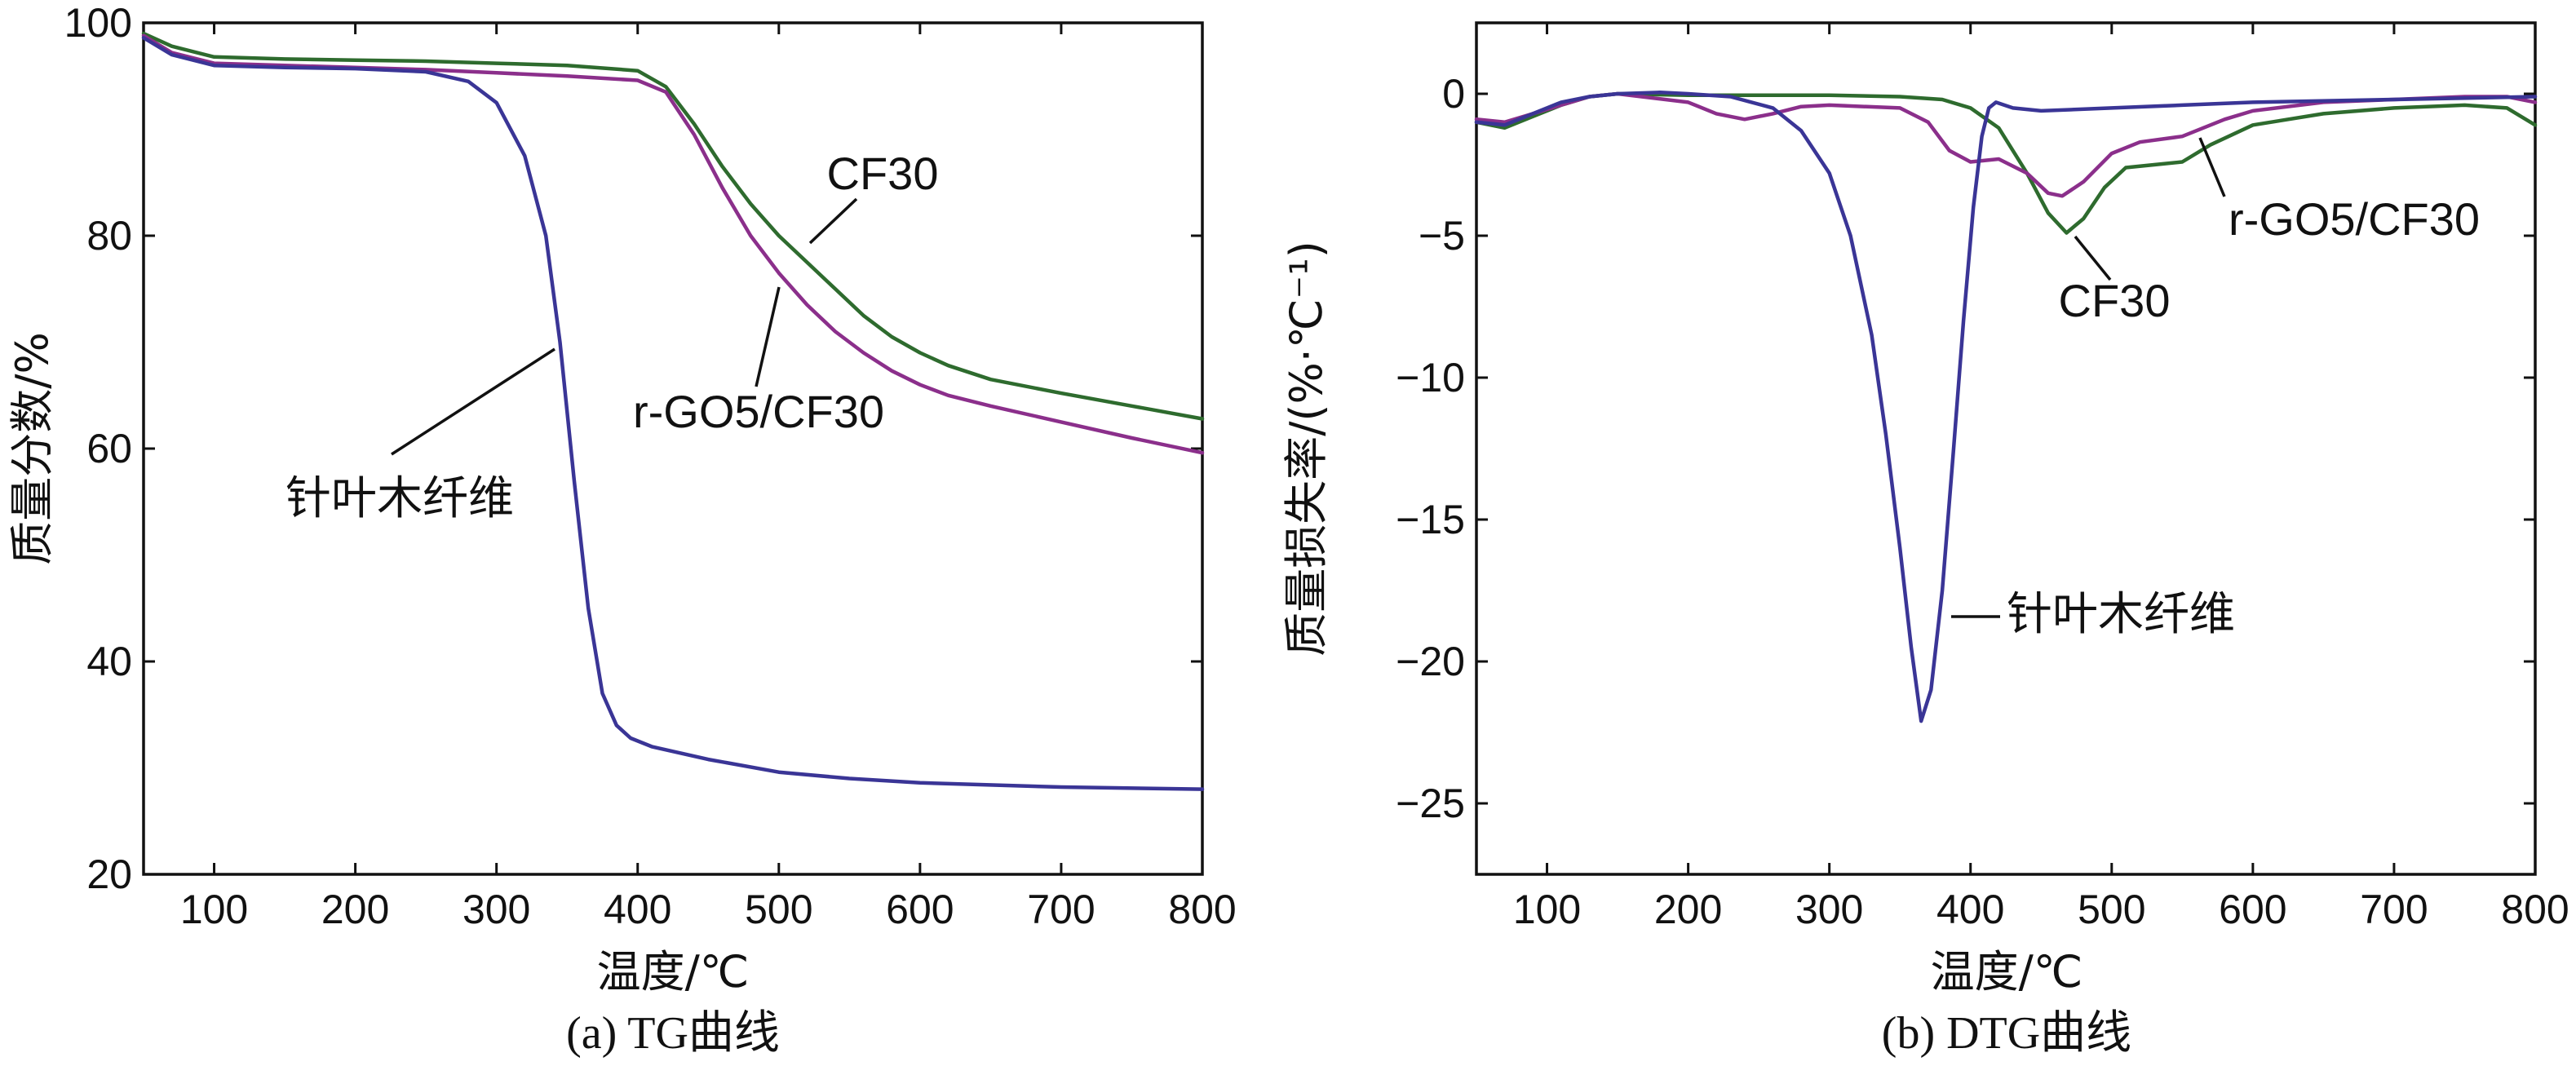 This screenshot has width=2576, height=1066. Describe the element at coordinates (1430, 661) in the screenshot. I see `dtg-y-tick-label: −20` at that location.